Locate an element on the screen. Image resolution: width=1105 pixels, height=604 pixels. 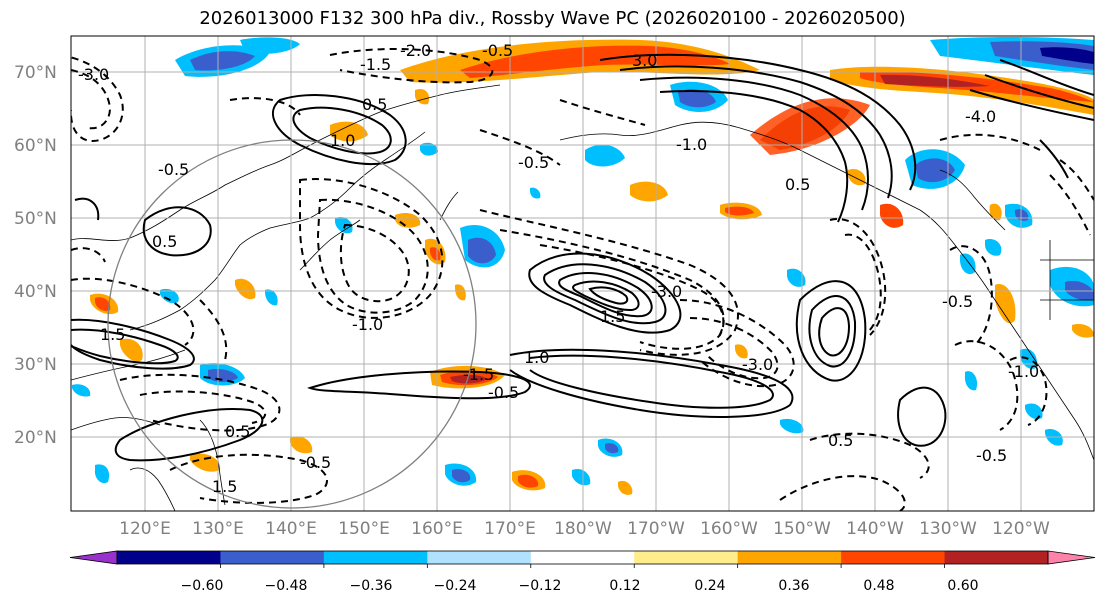
contour-label: 3.0 is located at coordinates (644, 60).